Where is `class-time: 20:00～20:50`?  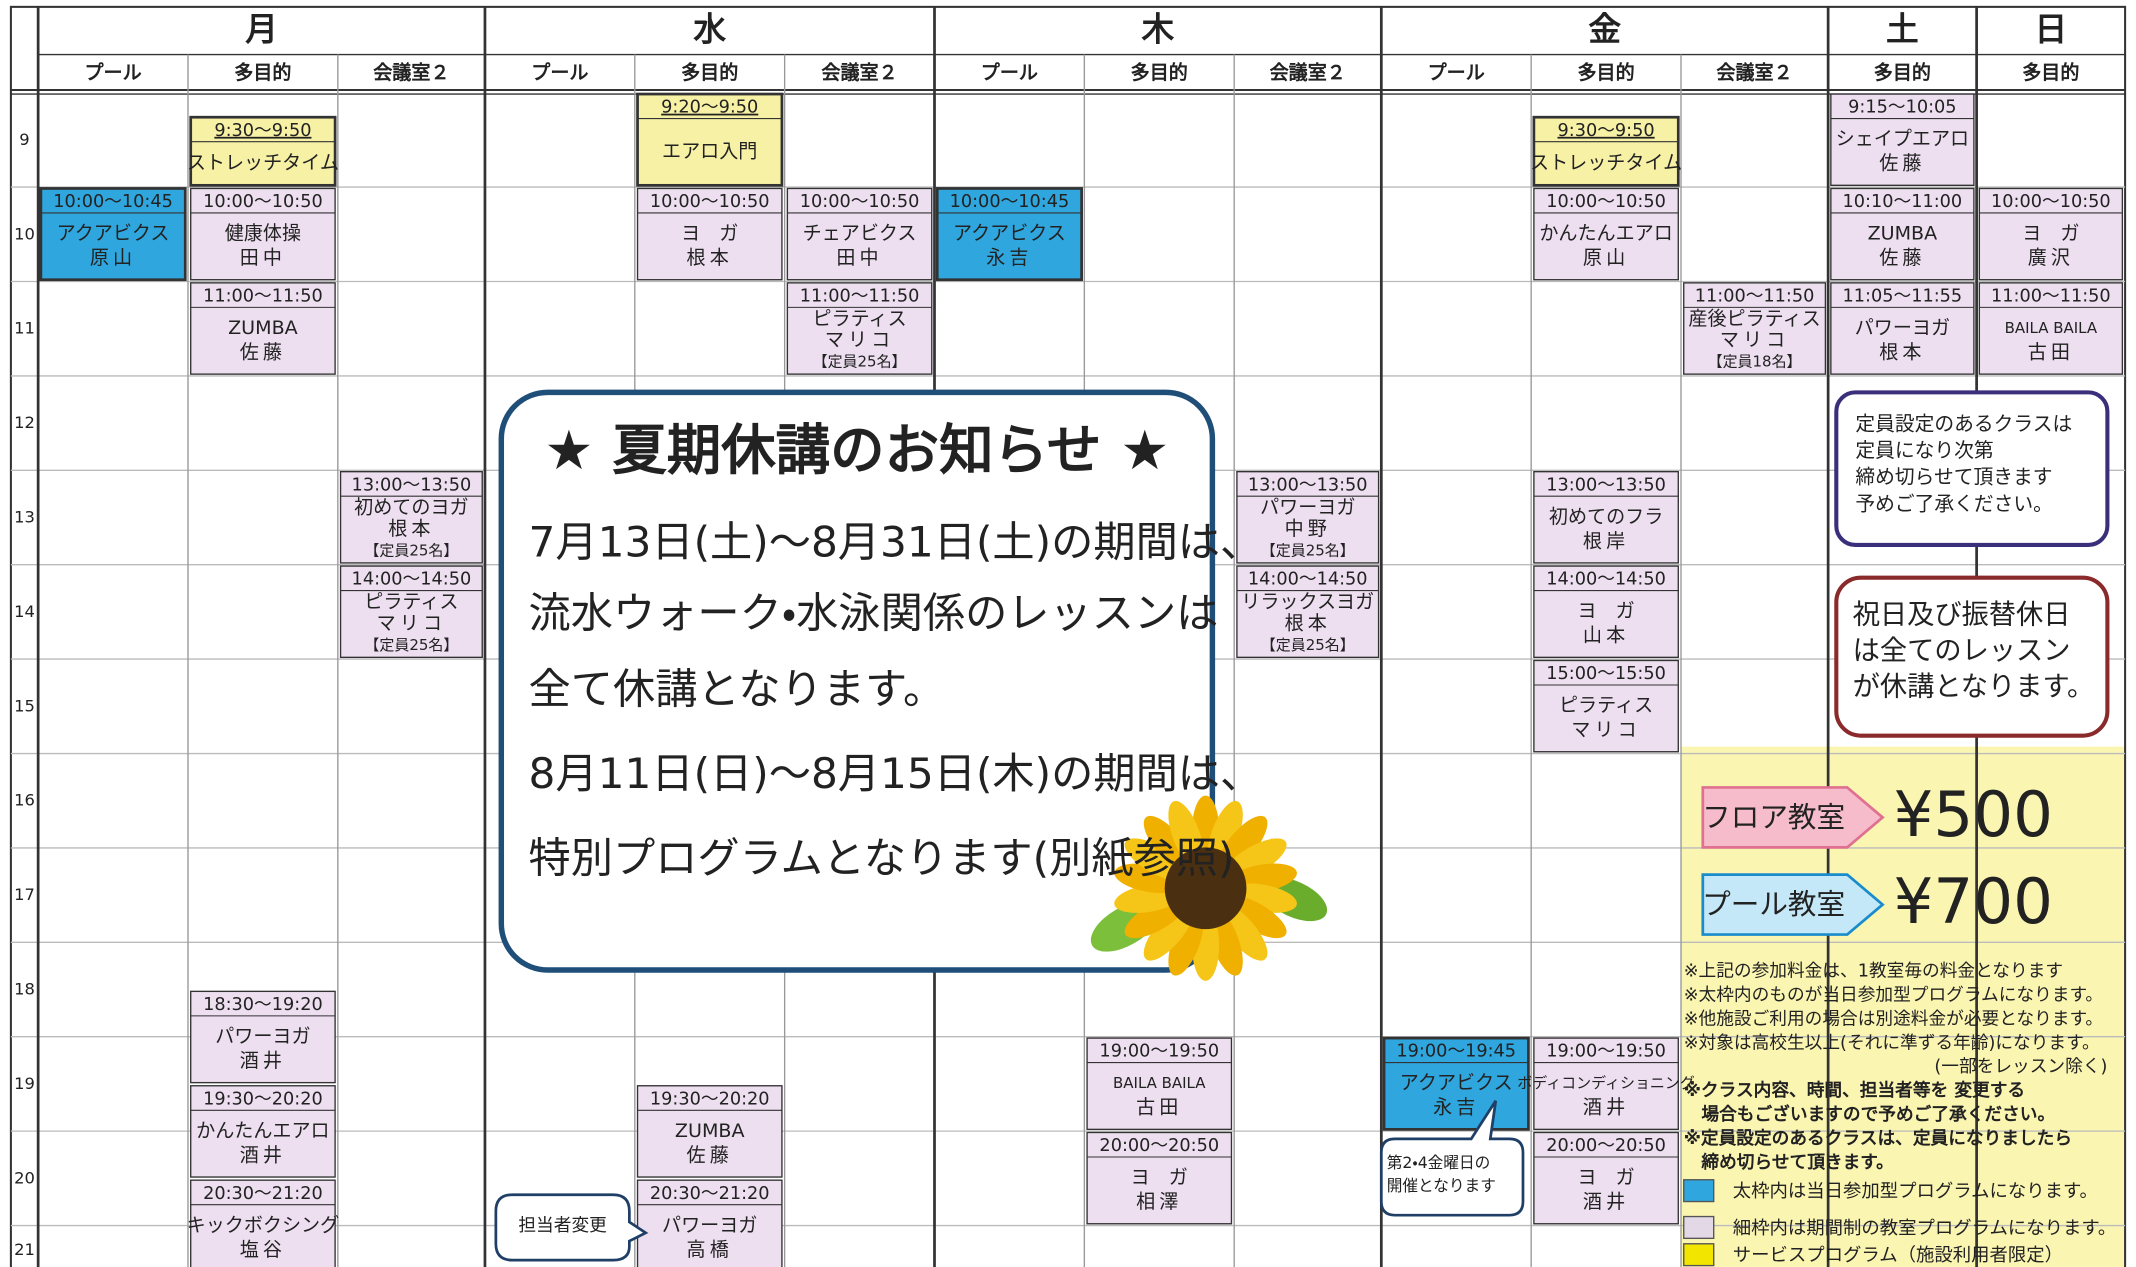 class-time: 20:00～20:50 is located at coordinates (1606, 1146).